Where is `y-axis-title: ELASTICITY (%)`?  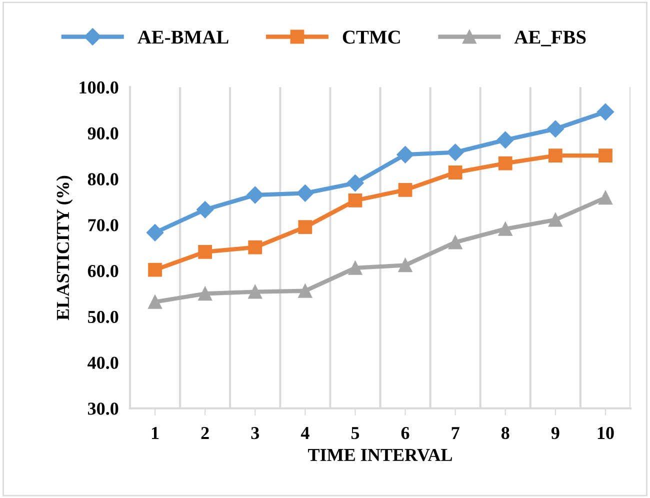
y-axis-title: ELASTICITY (%) is located at coordinates (64, 248).